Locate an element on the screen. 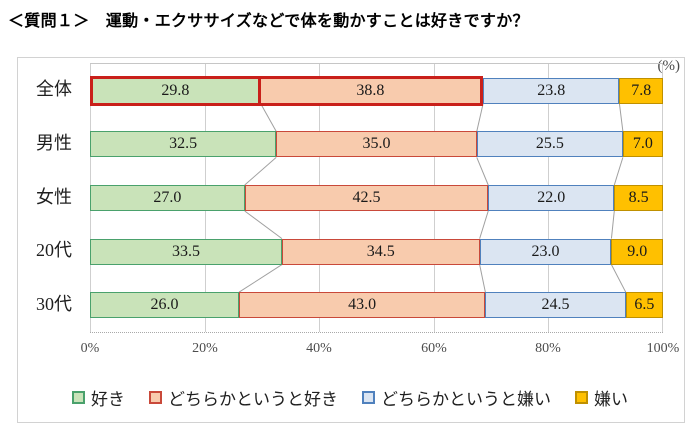 This screenshot has height=434, width=700. legend-label: 好き is located at coordinates (108, 399).